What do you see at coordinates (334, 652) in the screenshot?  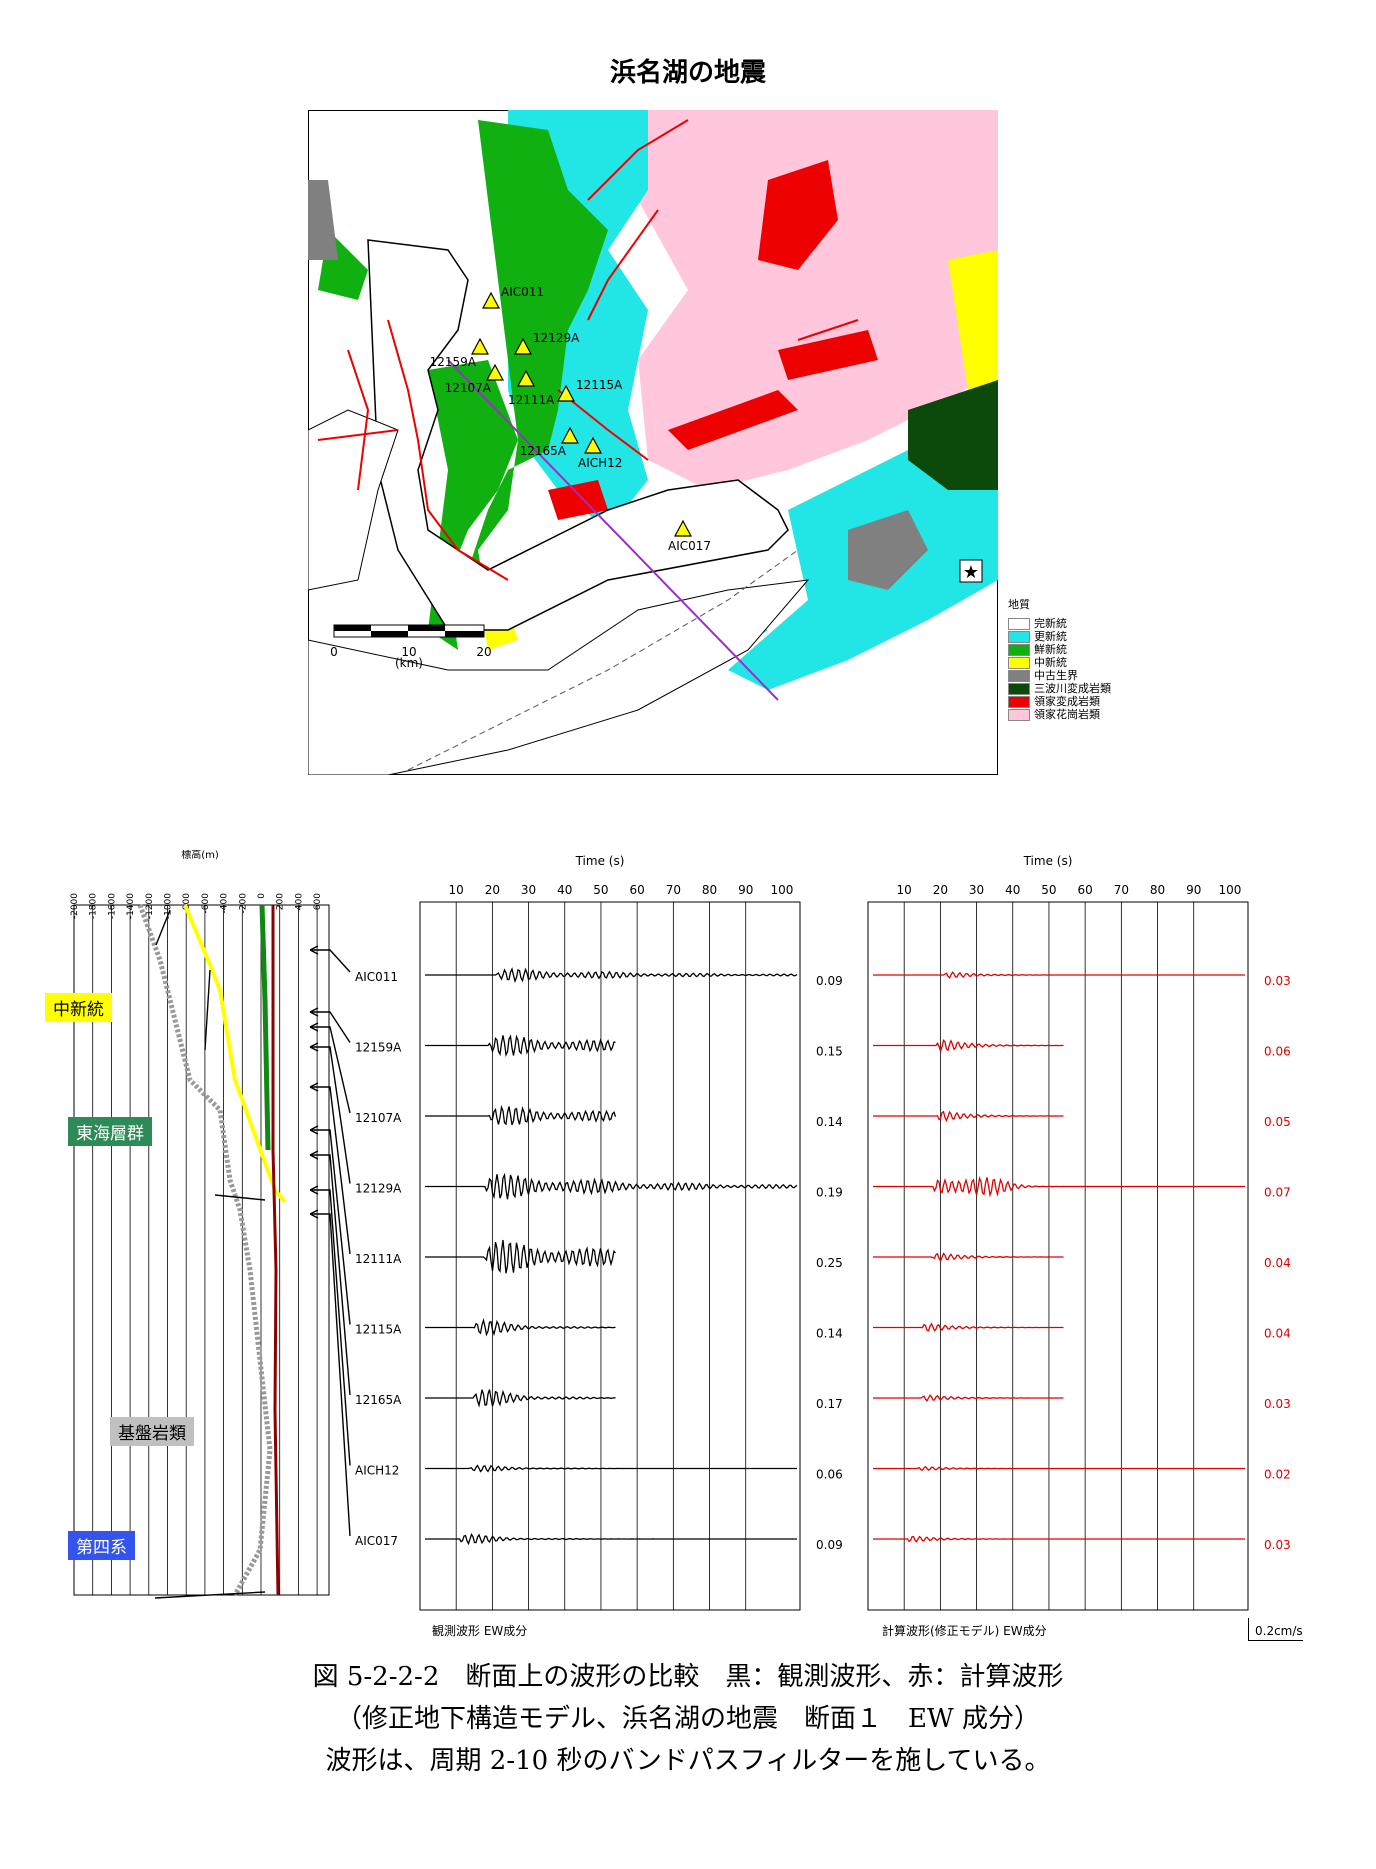 I see `scale-tick: 0` at bounding box center [334, 652].